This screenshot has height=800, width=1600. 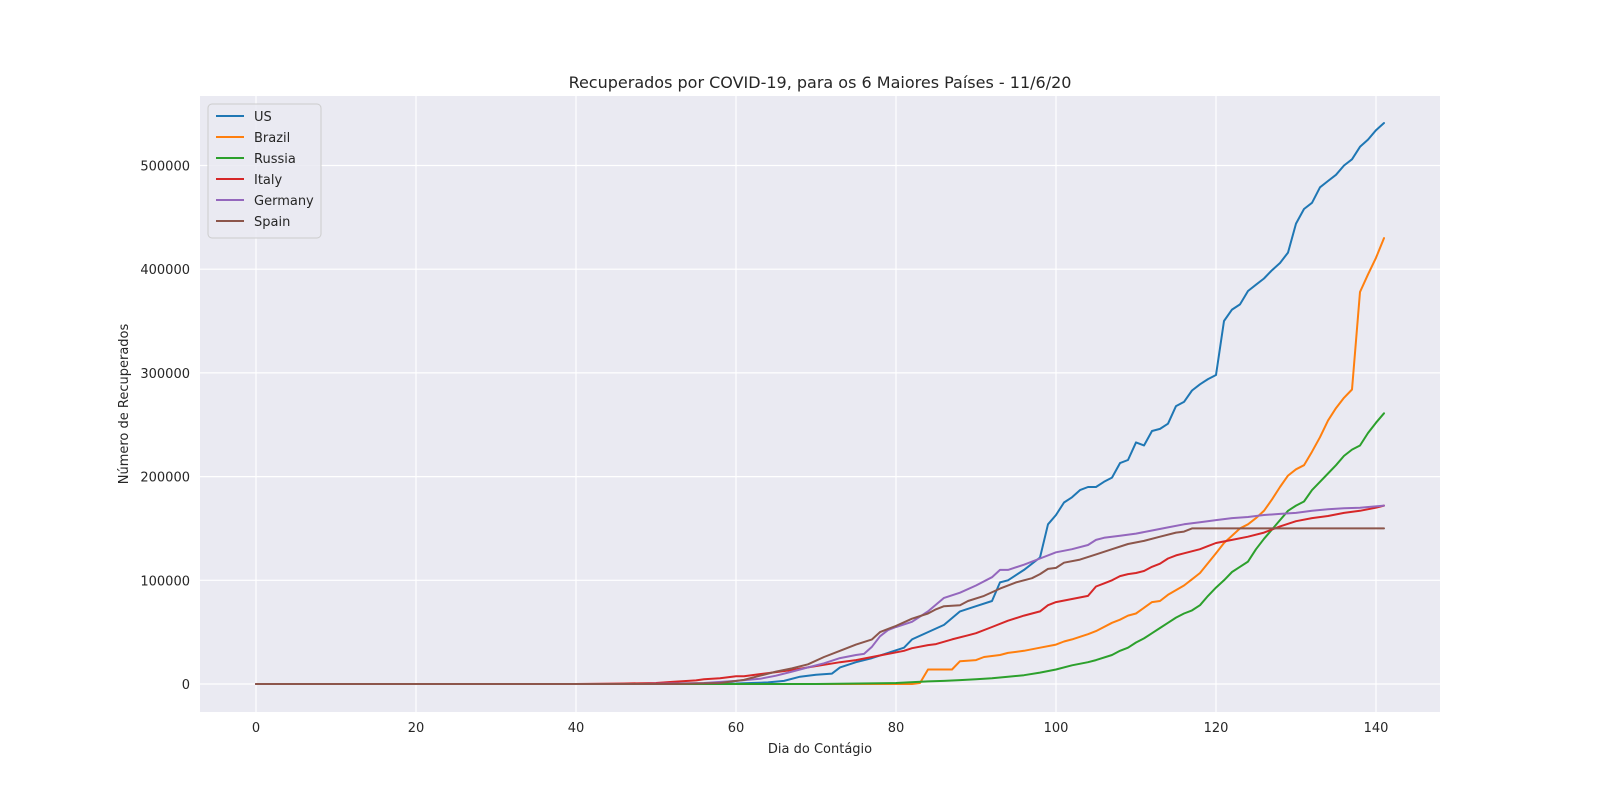 I want to click on y-tick-label: 100000, so click(x=165, y=581).